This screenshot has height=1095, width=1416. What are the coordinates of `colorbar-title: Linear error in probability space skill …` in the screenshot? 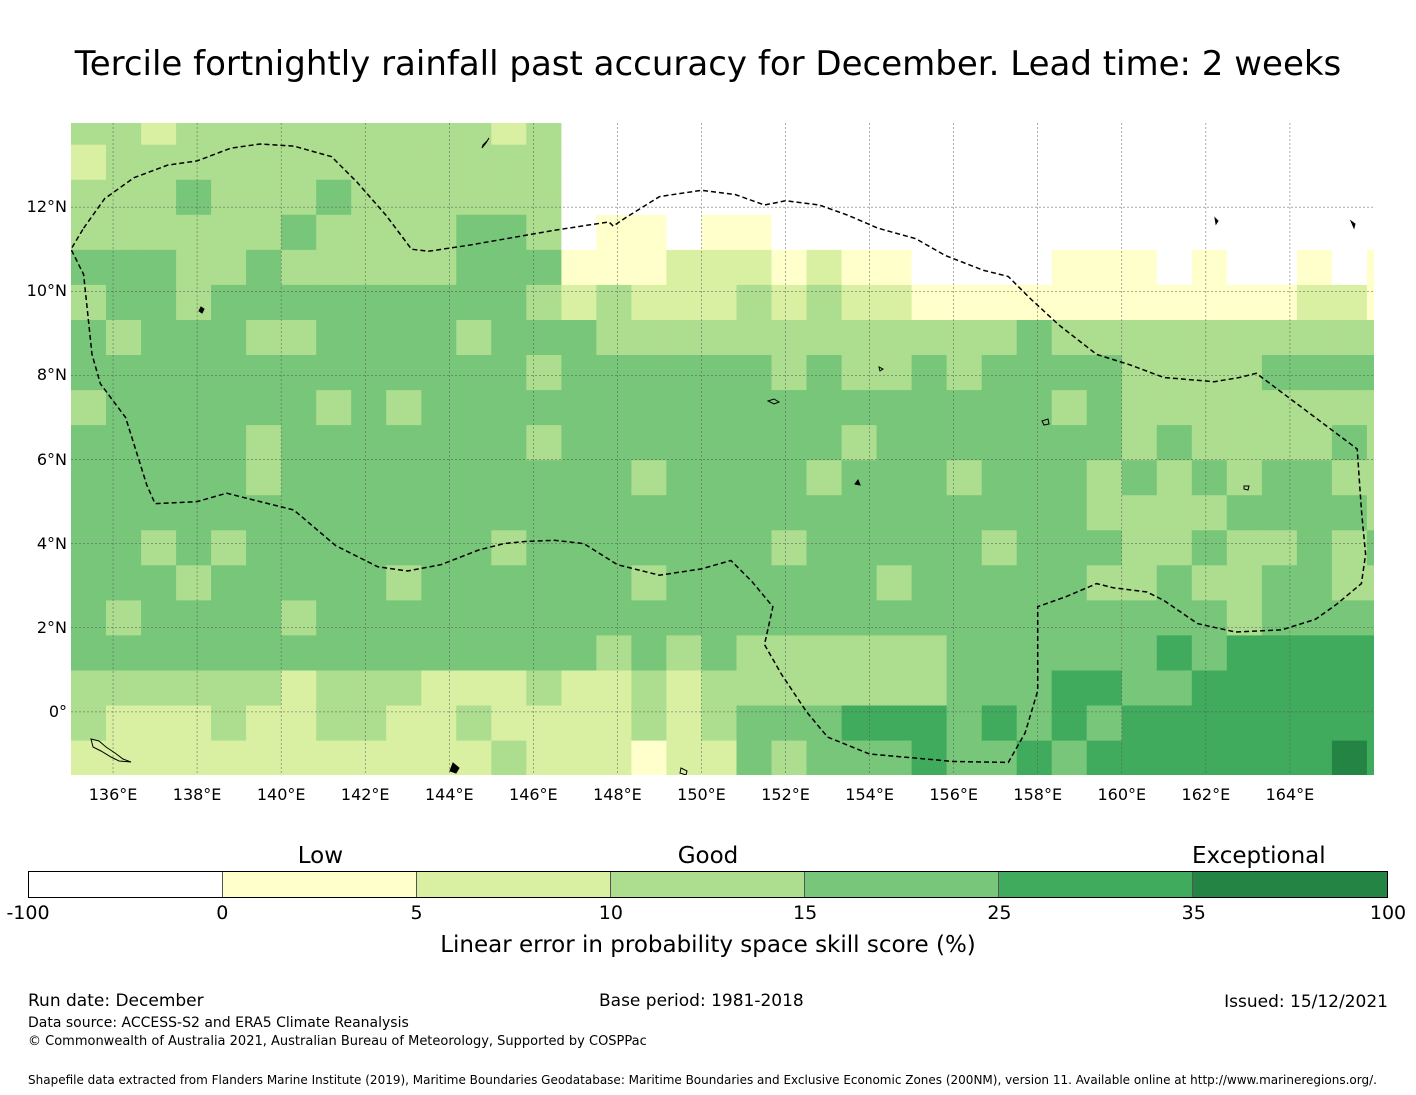 It's located at (708, 945).